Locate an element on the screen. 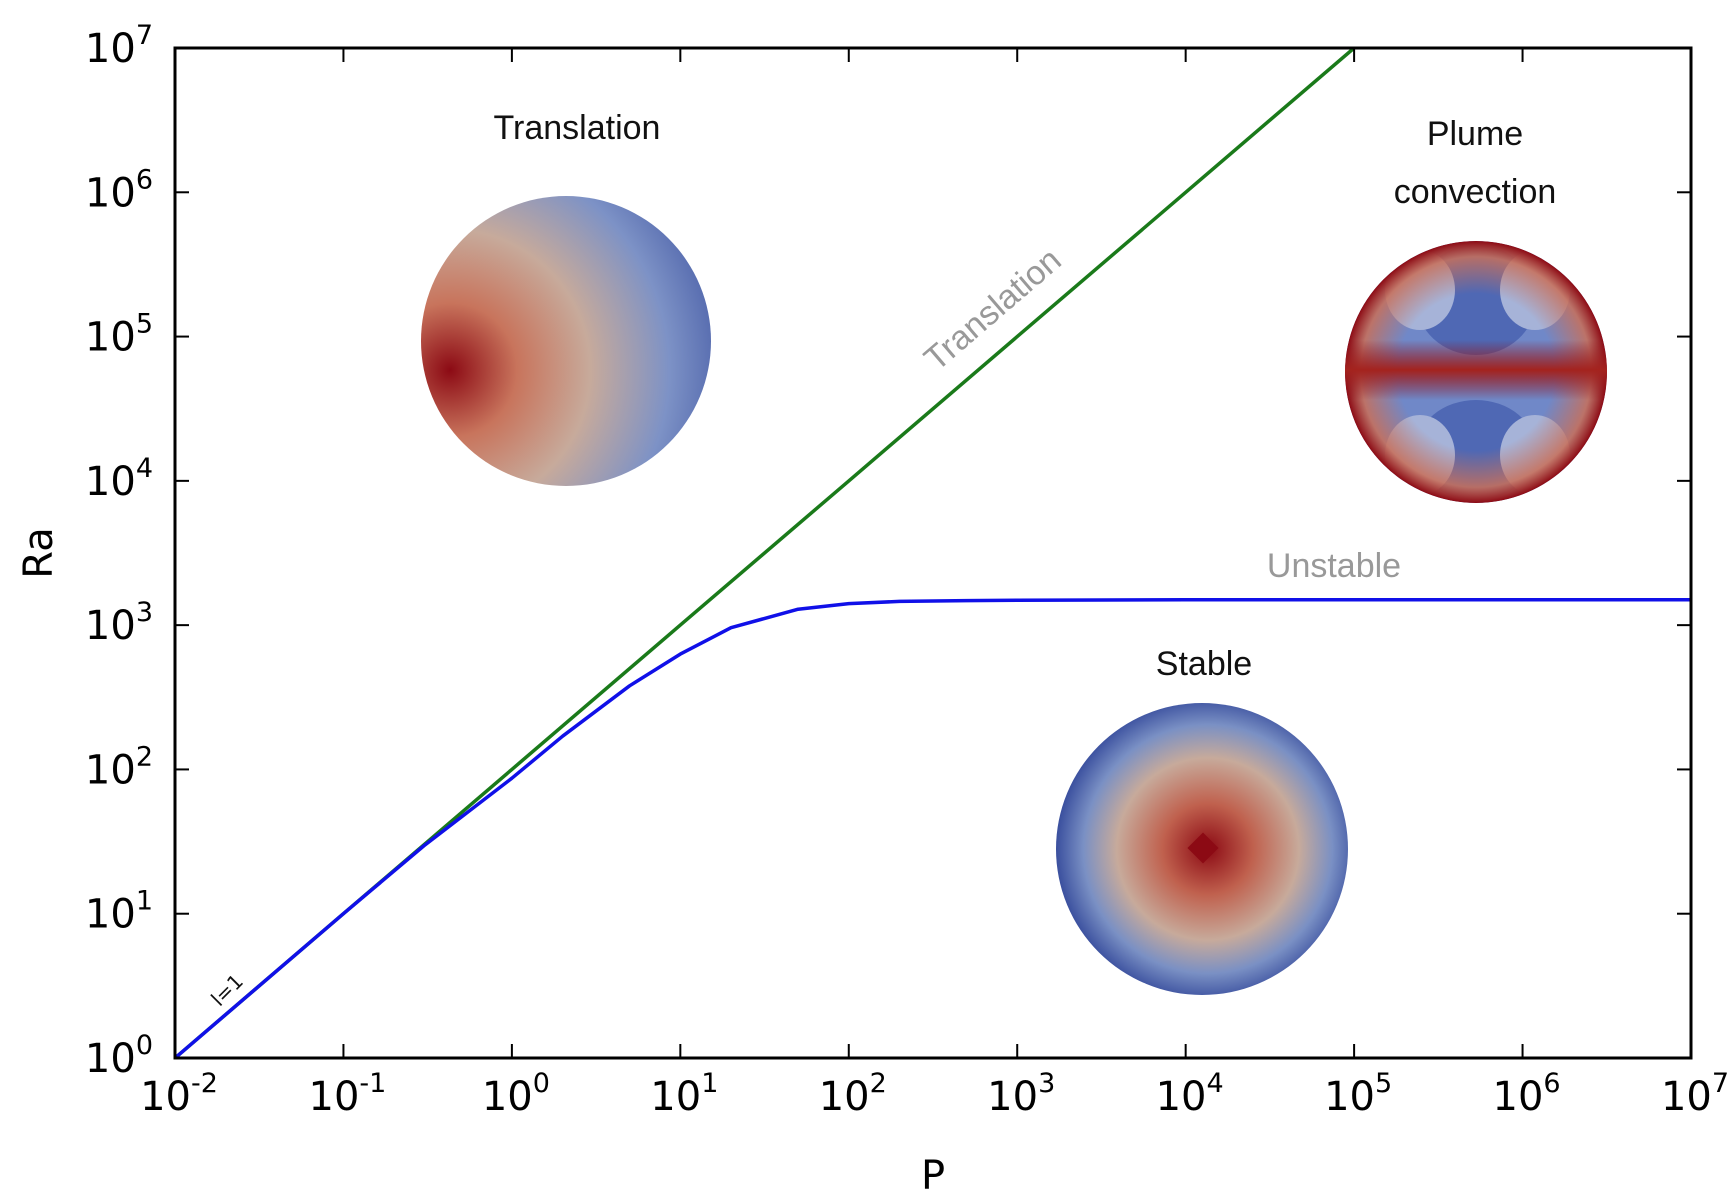 The image size is (1728, 1200). y-tick-label: 10³ is located at coordinates (119, 623).